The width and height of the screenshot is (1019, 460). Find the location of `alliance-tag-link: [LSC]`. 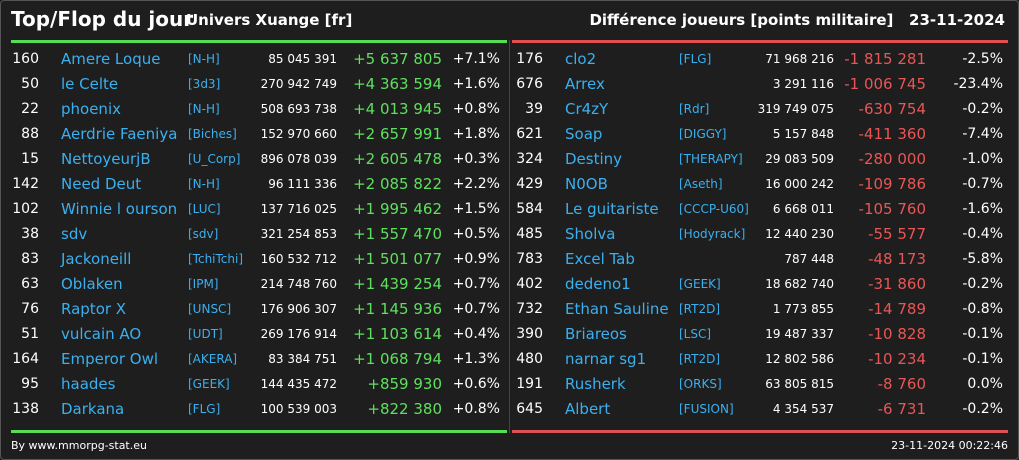

alliance-tag-link: [LSC] is located at coordinates (695, 334).